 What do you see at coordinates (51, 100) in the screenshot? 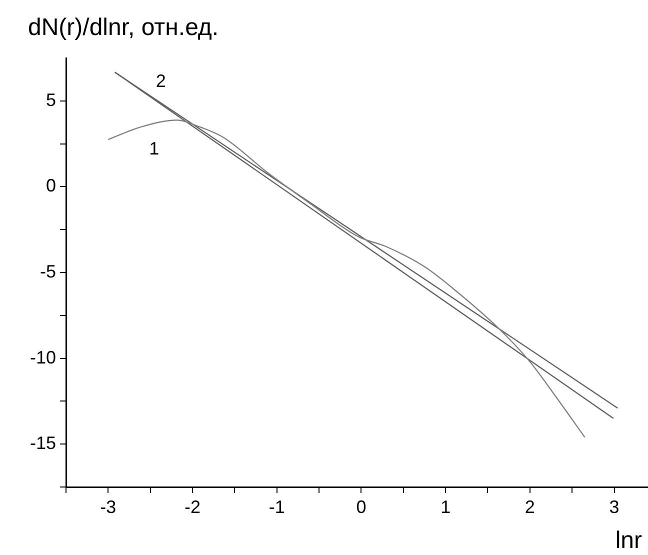
I see `y-tick-label: 5` at bounding box center [51, 100].